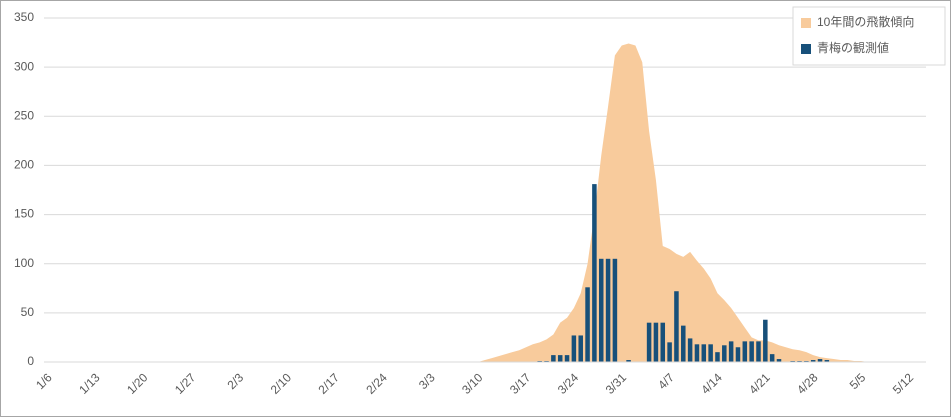  Describe the element at coordinates (24, 17) in the screenshot. I see `y-tick-label: 350` at that location.